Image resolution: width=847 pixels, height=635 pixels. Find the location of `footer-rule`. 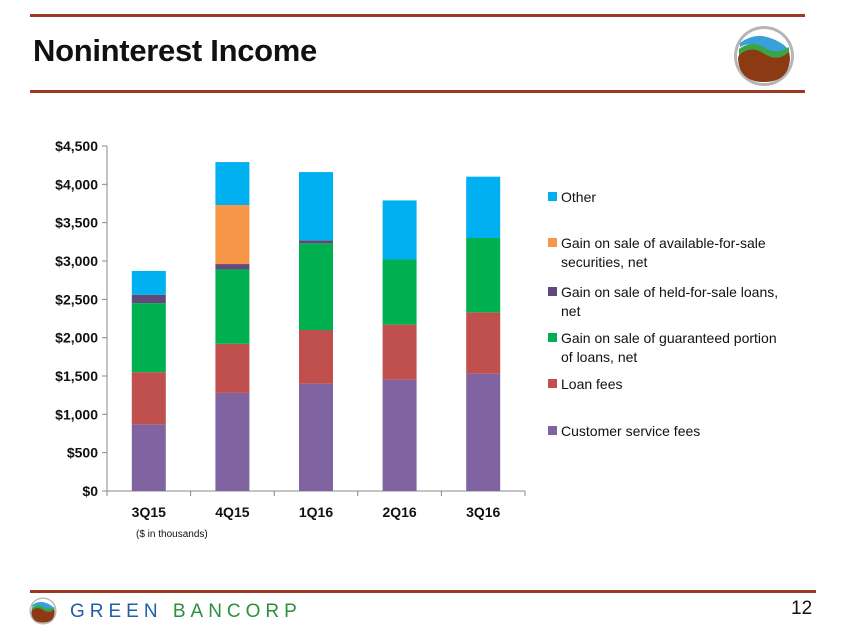

footer-rule is located at coordinates (423, 591).